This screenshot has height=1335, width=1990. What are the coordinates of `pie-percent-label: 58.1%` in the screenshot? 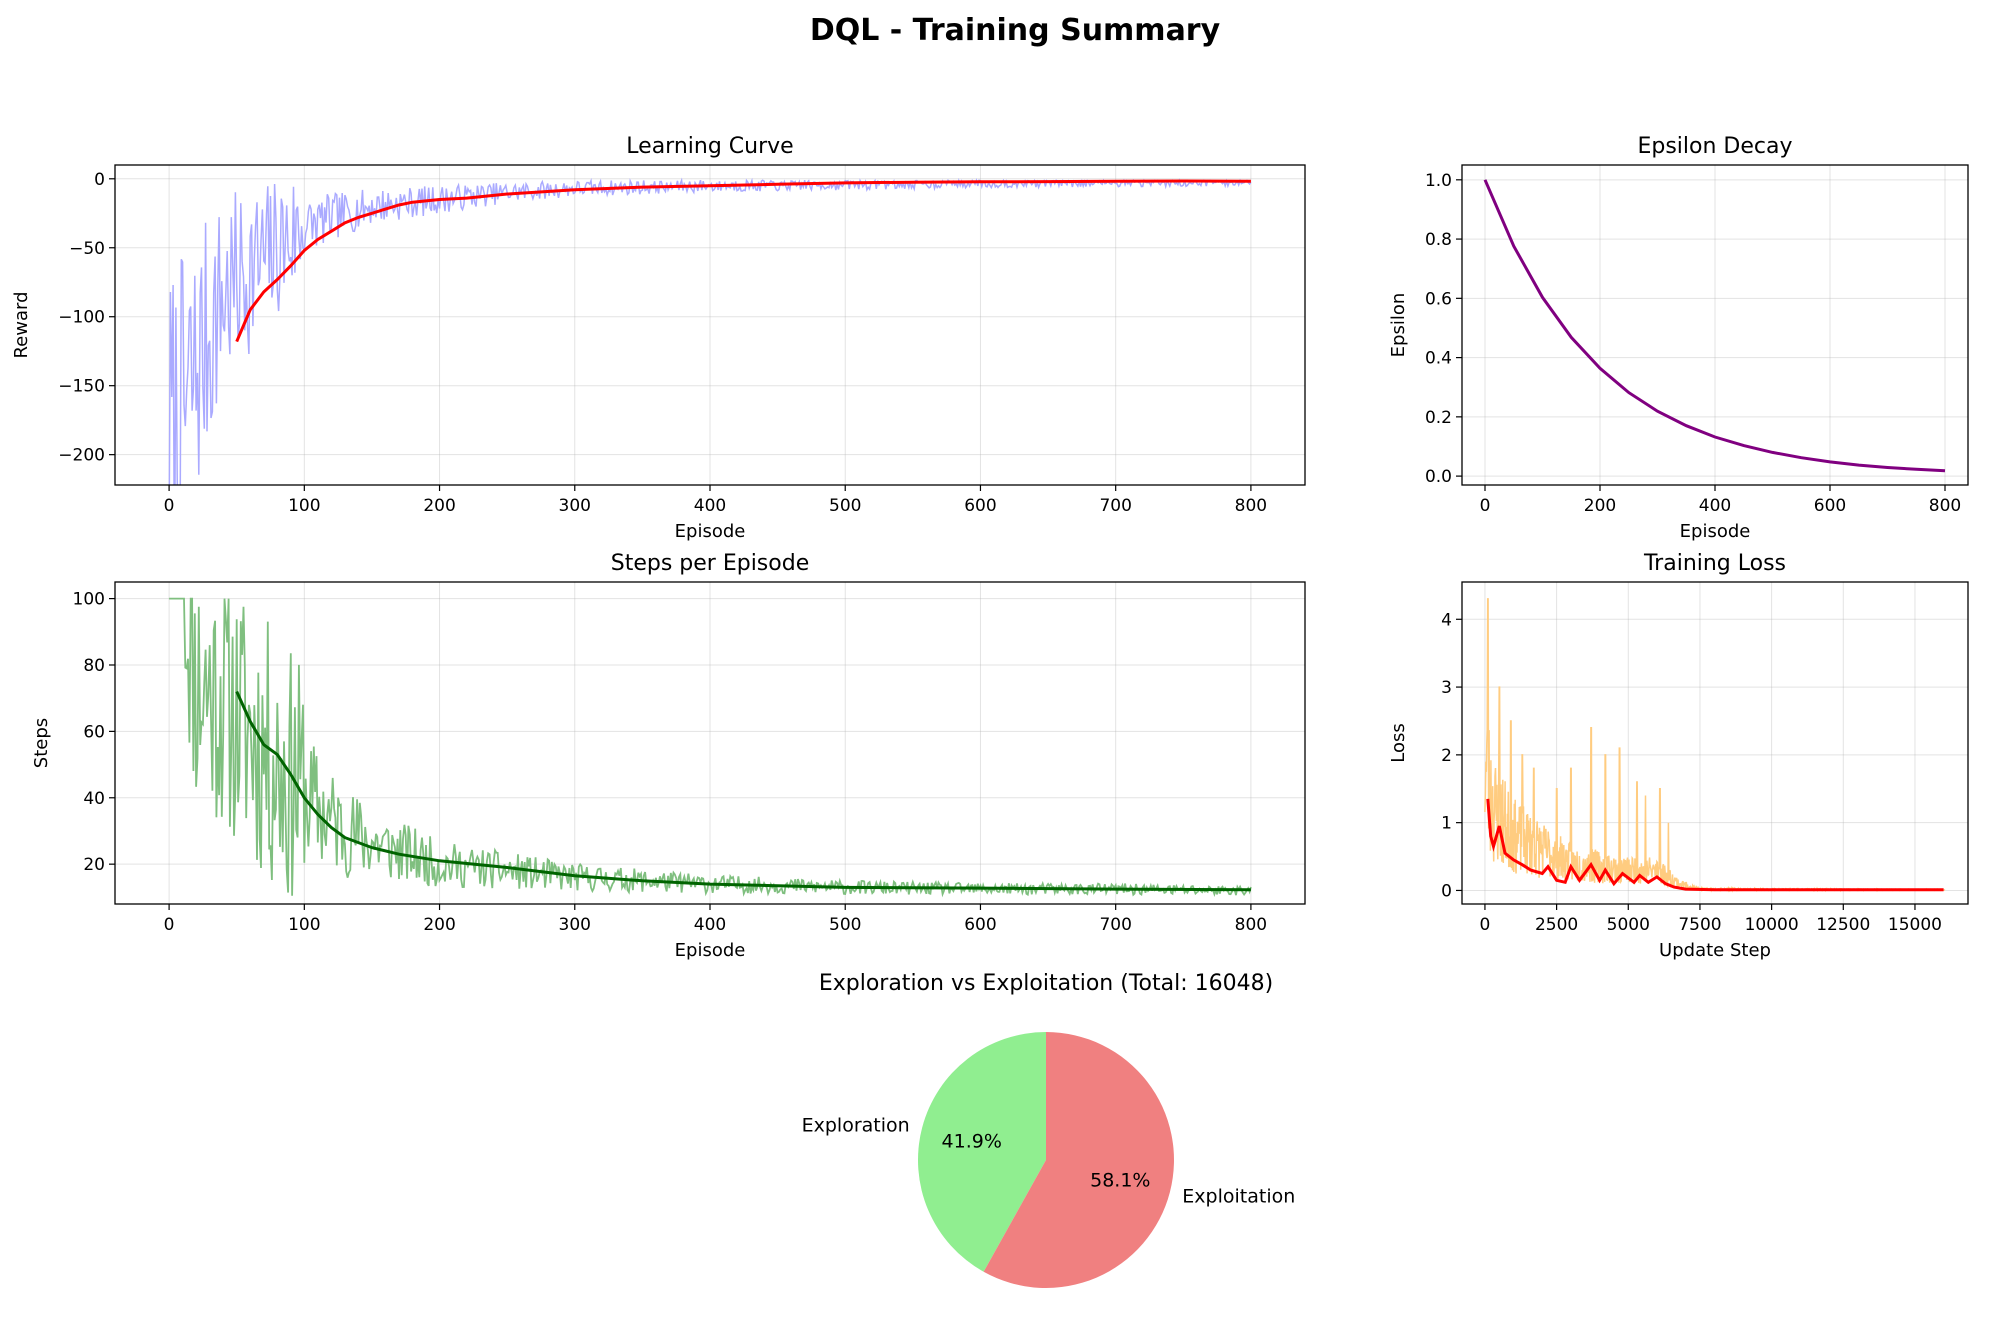 It's located at (1120, 1180).